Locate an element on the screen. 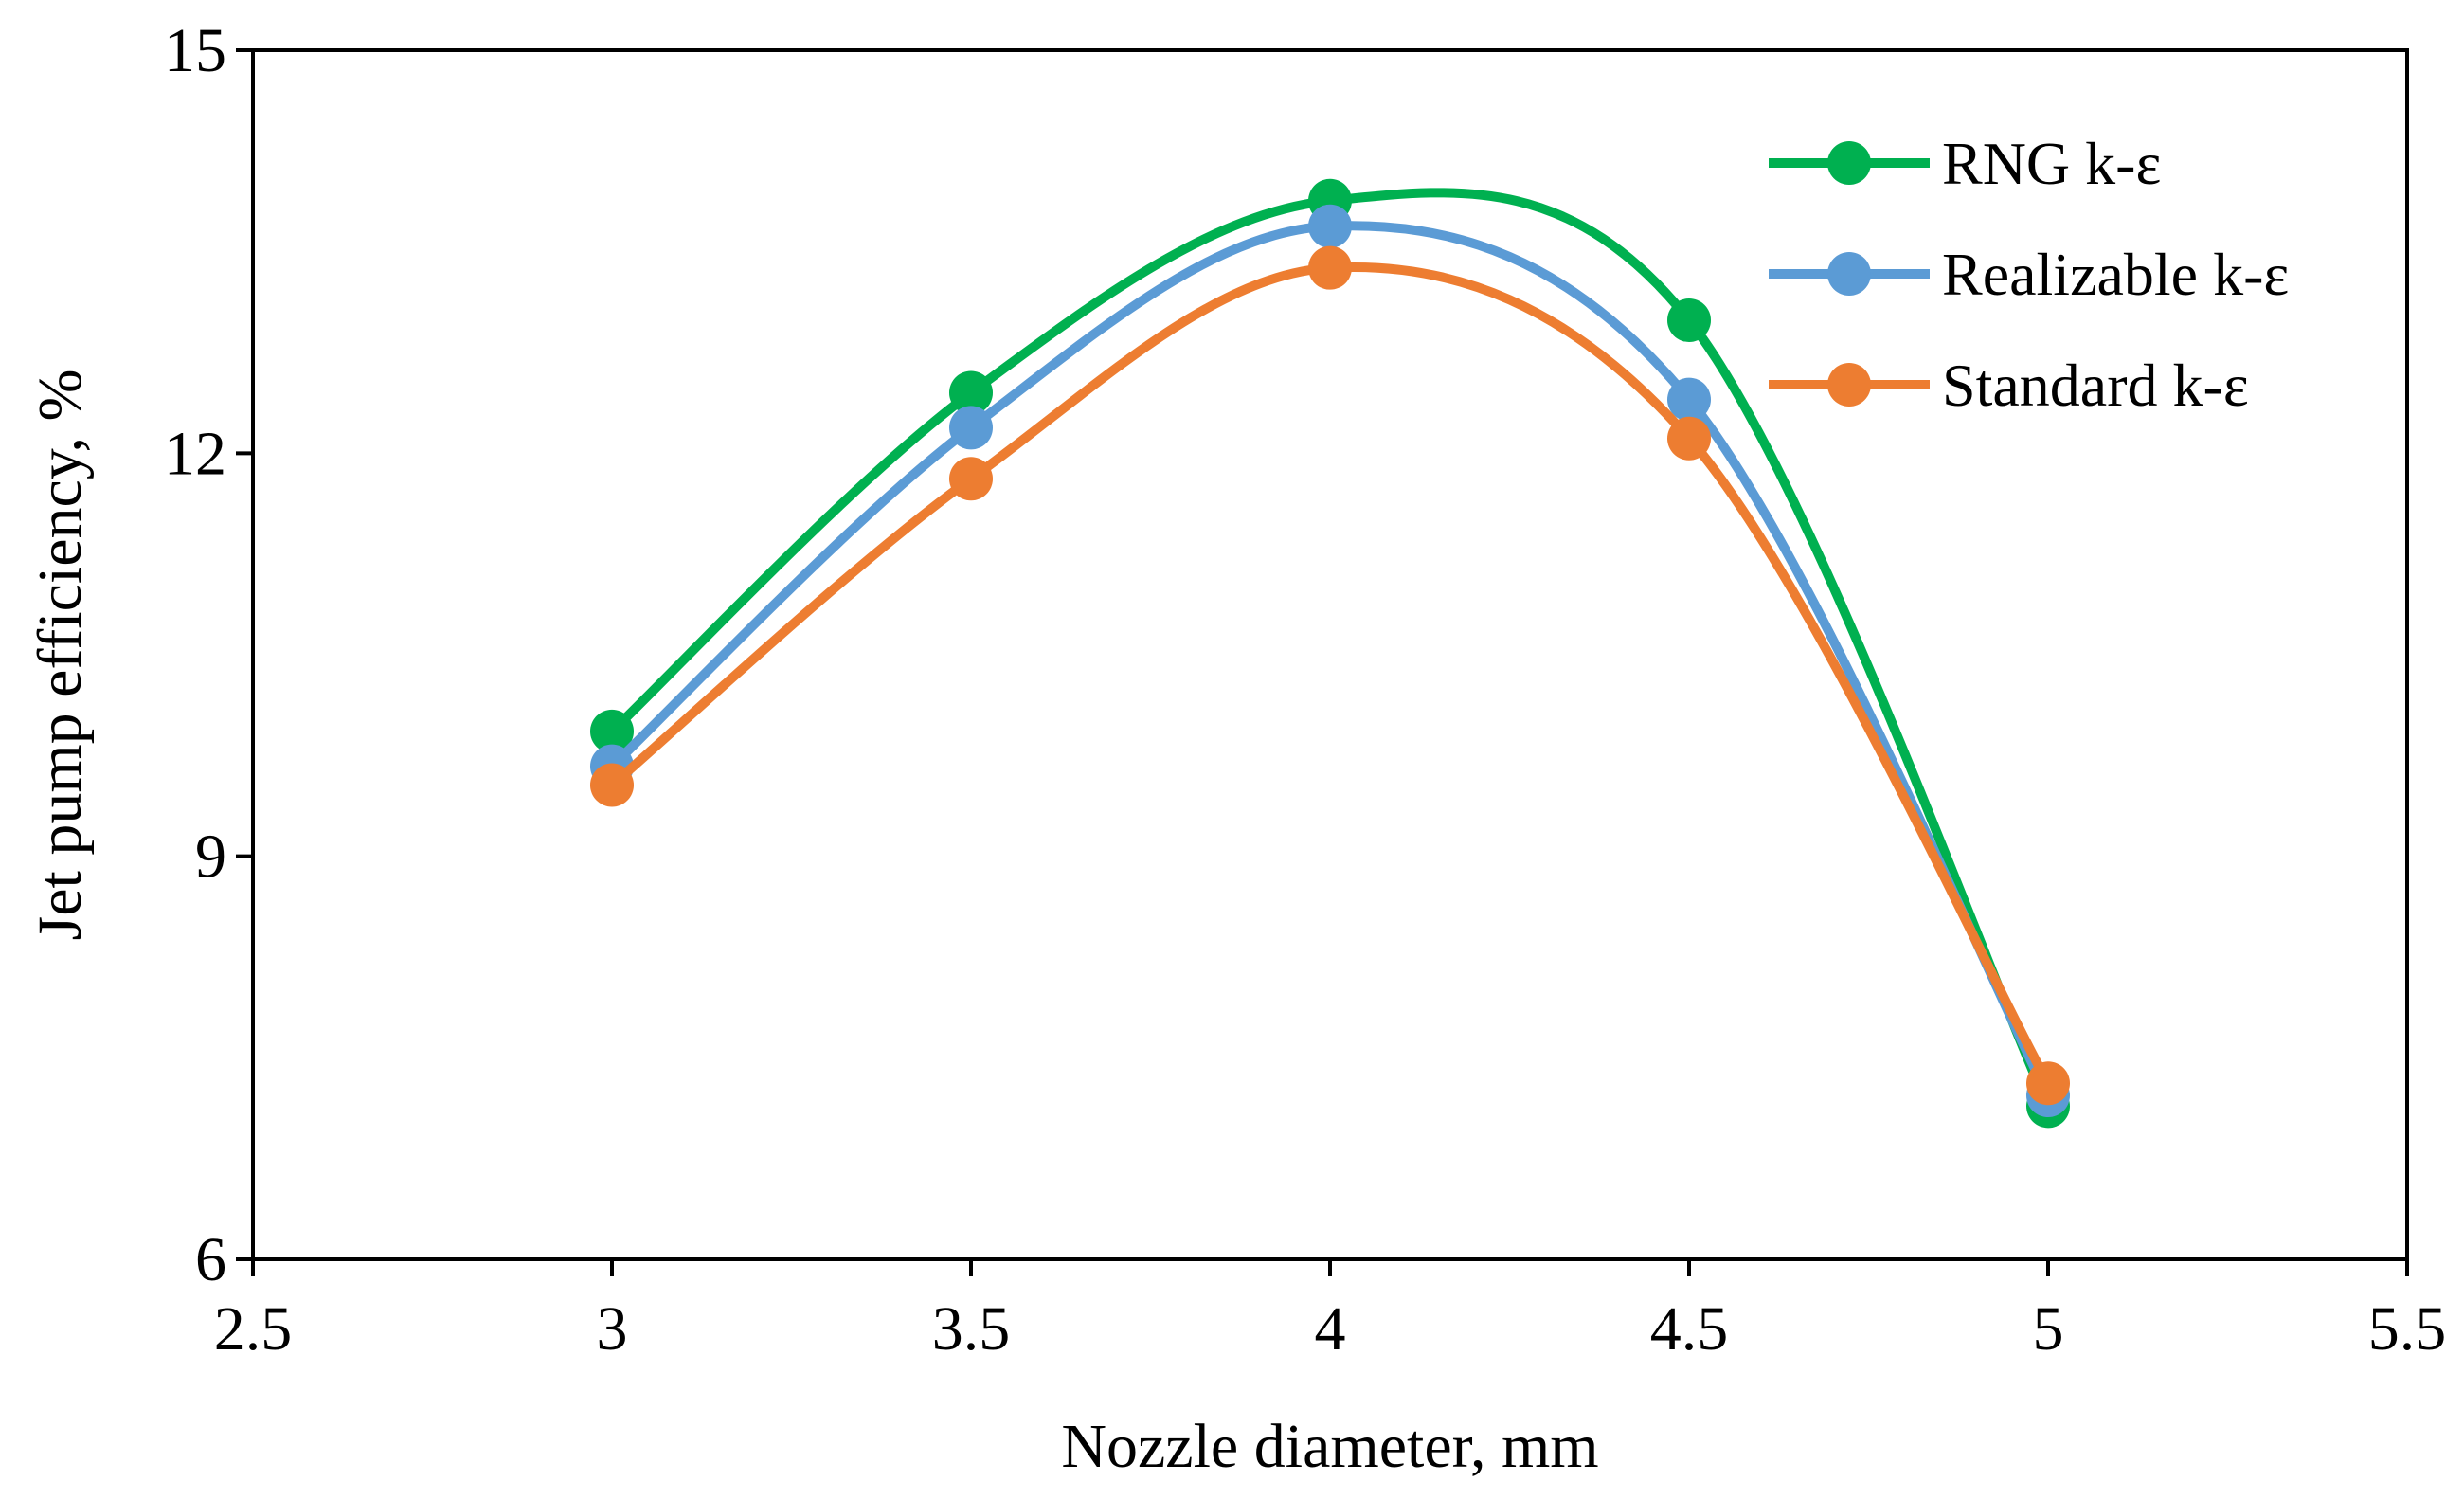 This screenshot has width=2464, height=1500. y-tick-label: 12 is located at coordinates (195, 453).